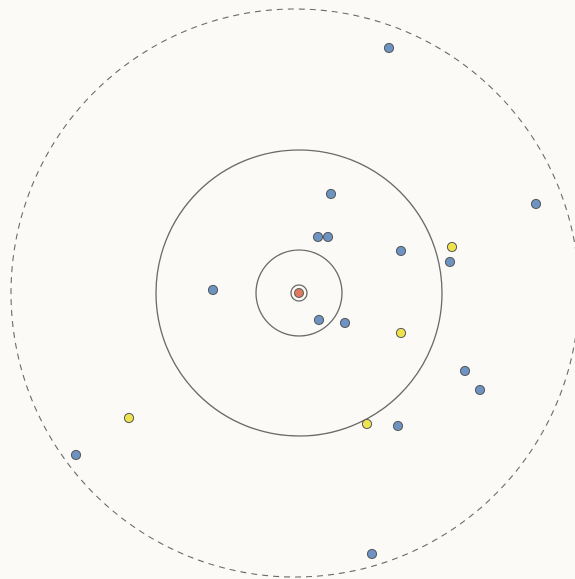 The width and height of the screenshot is (575, 579). I want to click on ring-inner, so click(299, 293).